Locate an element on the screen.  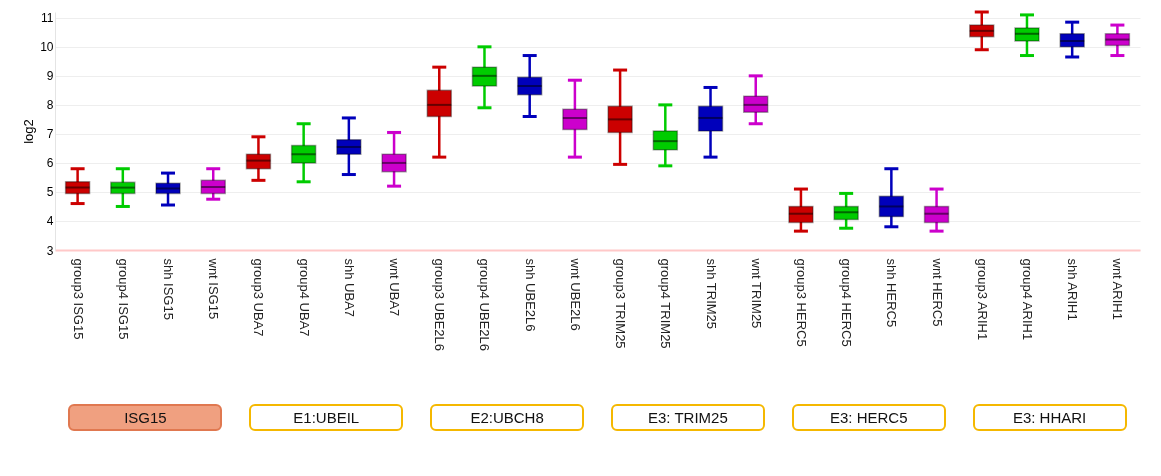
text: ISG15 is located at coordinates (145, 417).